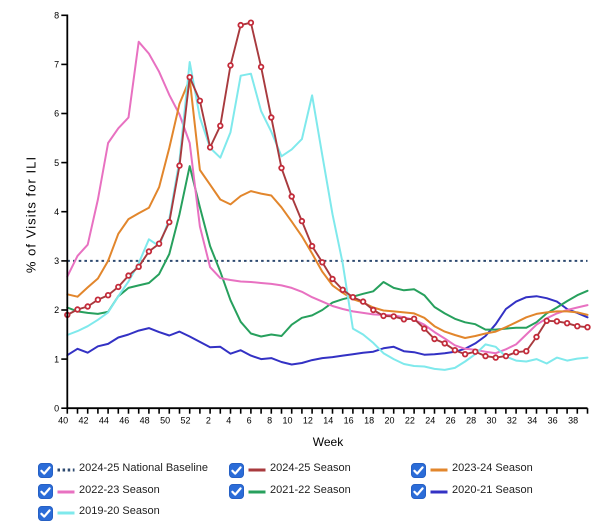 The height and width of the screenshot is (522, 611). I want to click on svg-text: Week, so click(328, 442).